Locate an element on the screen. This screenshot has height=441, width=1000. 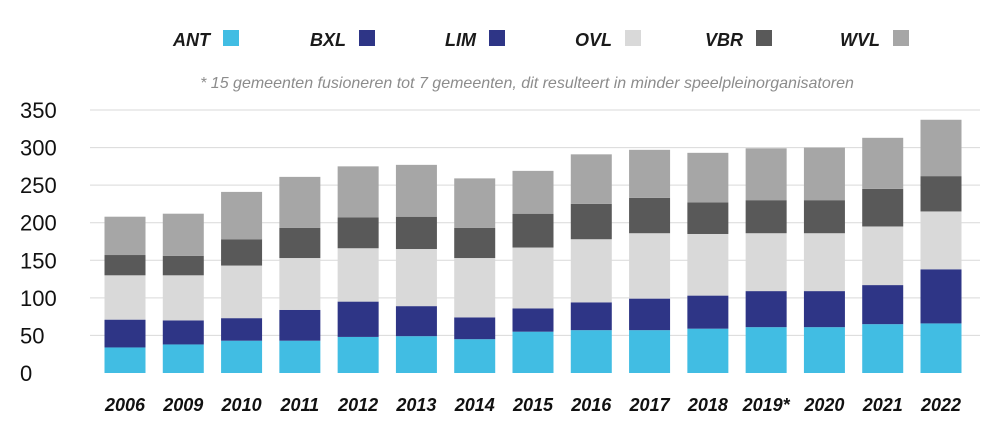
legend-item-vbr: VBR is located at coordinates (738, 40).